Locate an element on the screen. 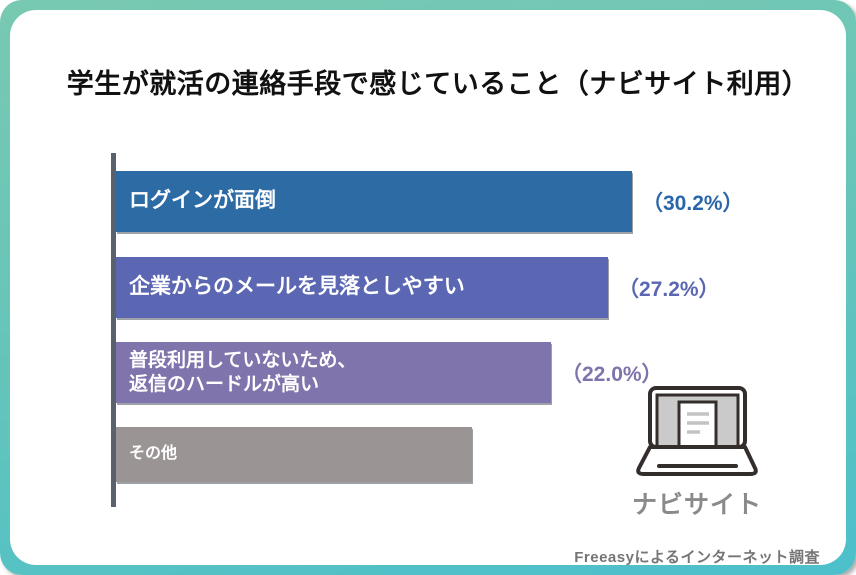 This screenshot has height=575, width=856. survey-source-note: Freeasyによるインターネット調査 is located at coordinates (697, 557).